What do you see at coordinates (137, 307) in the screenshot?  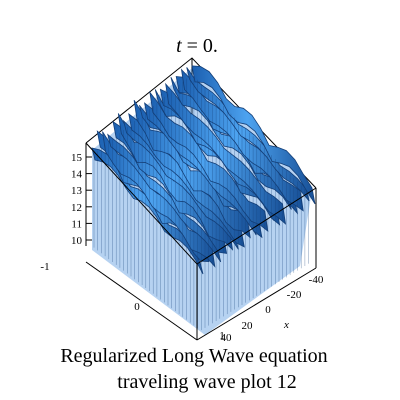 I see `y-tick-label: 0` at bounding box center [137, 307].